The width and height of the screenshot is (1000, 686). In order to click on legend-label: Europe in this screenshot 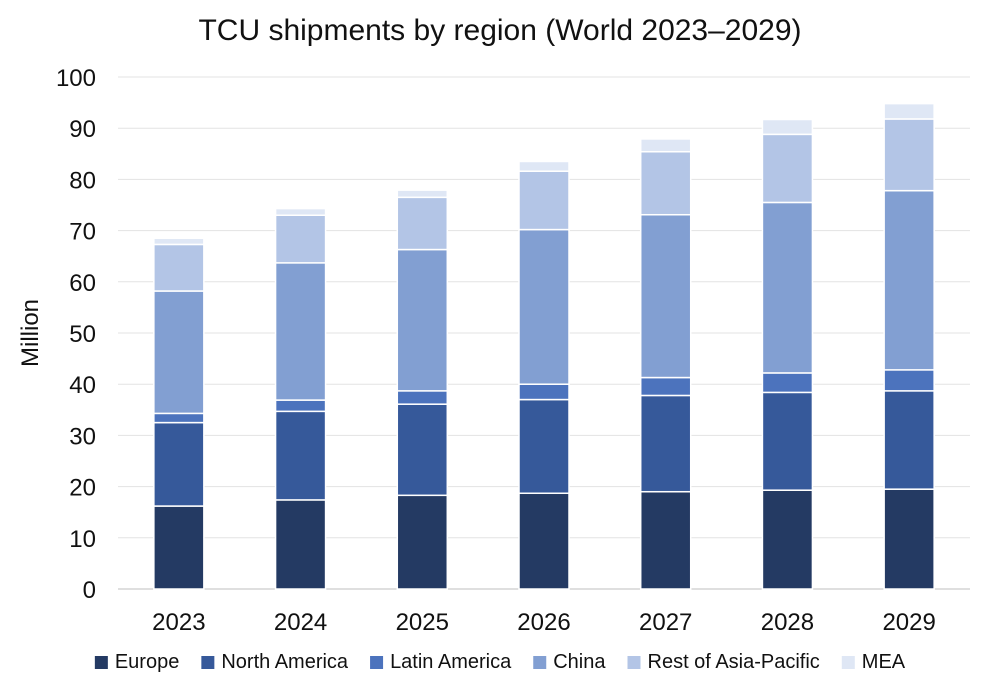, I will do `click(147, 662)`.